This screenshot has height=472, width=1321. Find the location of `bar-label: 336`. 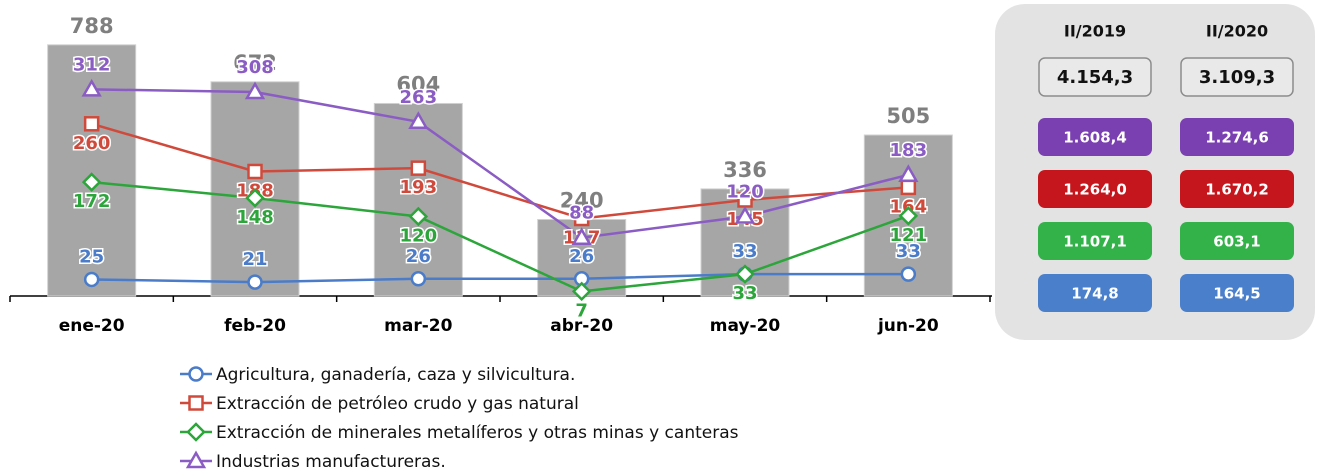

bar-label: 336 is located at coordinates (745, 170).